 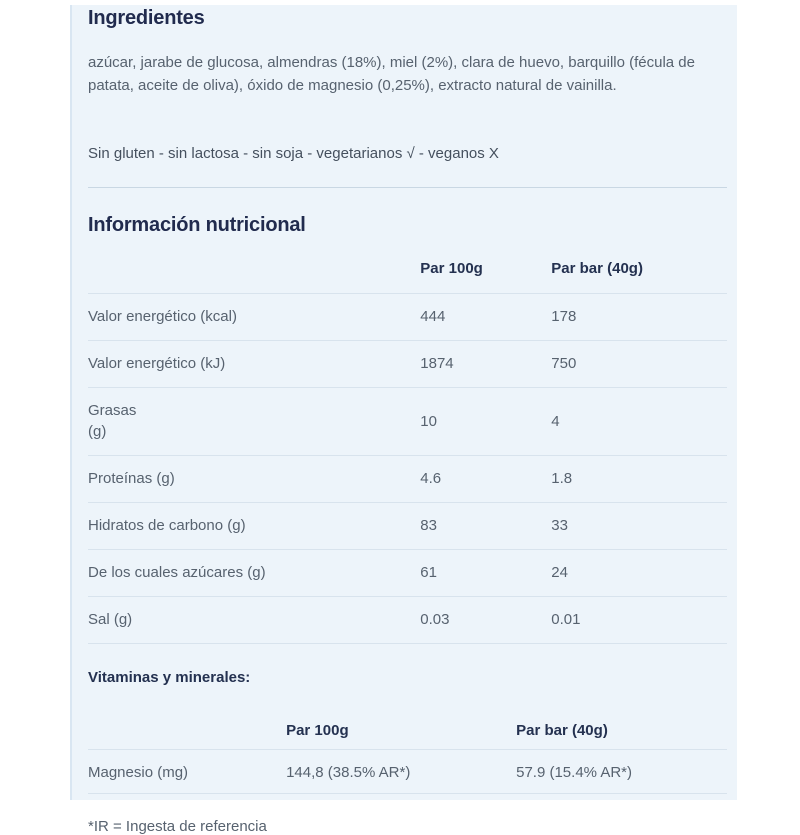 I want to click on row-label: Valor energético (kJ), so click(x=254, y=364).